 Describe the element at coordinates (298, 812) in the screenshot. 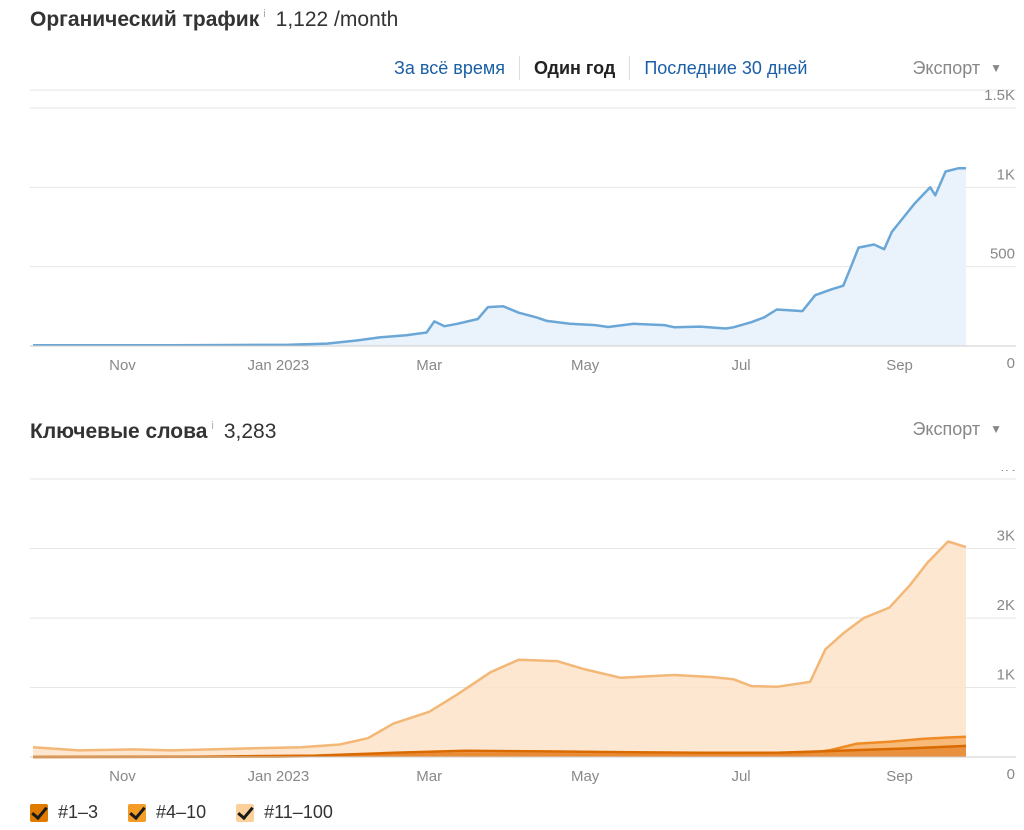

I see `legend-label: #11–100` at that location.